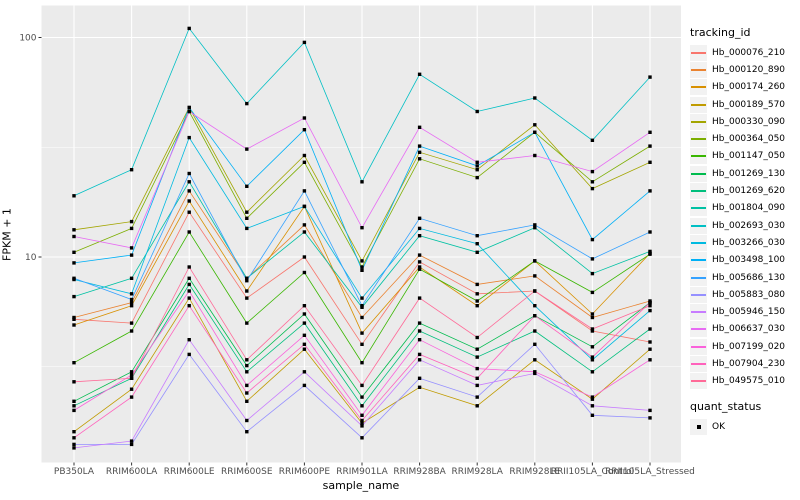 This screenshot has height=500, width=800. What do you see at coordinates (361, 485) in the screenshot?
I see `x-axis-title: sample_name` at bounding box center [361, 485].